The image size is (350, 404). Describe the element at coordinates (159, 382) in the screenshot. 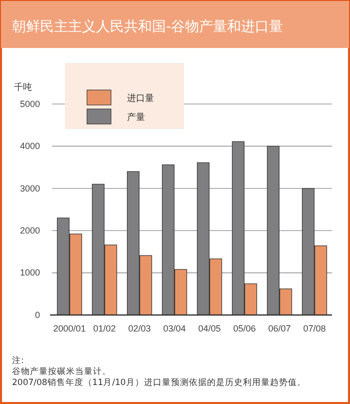

I see `text: 2007/08销售年度（11月/10月）进口量预测依据的是历史利用量趋势值。` at that location.